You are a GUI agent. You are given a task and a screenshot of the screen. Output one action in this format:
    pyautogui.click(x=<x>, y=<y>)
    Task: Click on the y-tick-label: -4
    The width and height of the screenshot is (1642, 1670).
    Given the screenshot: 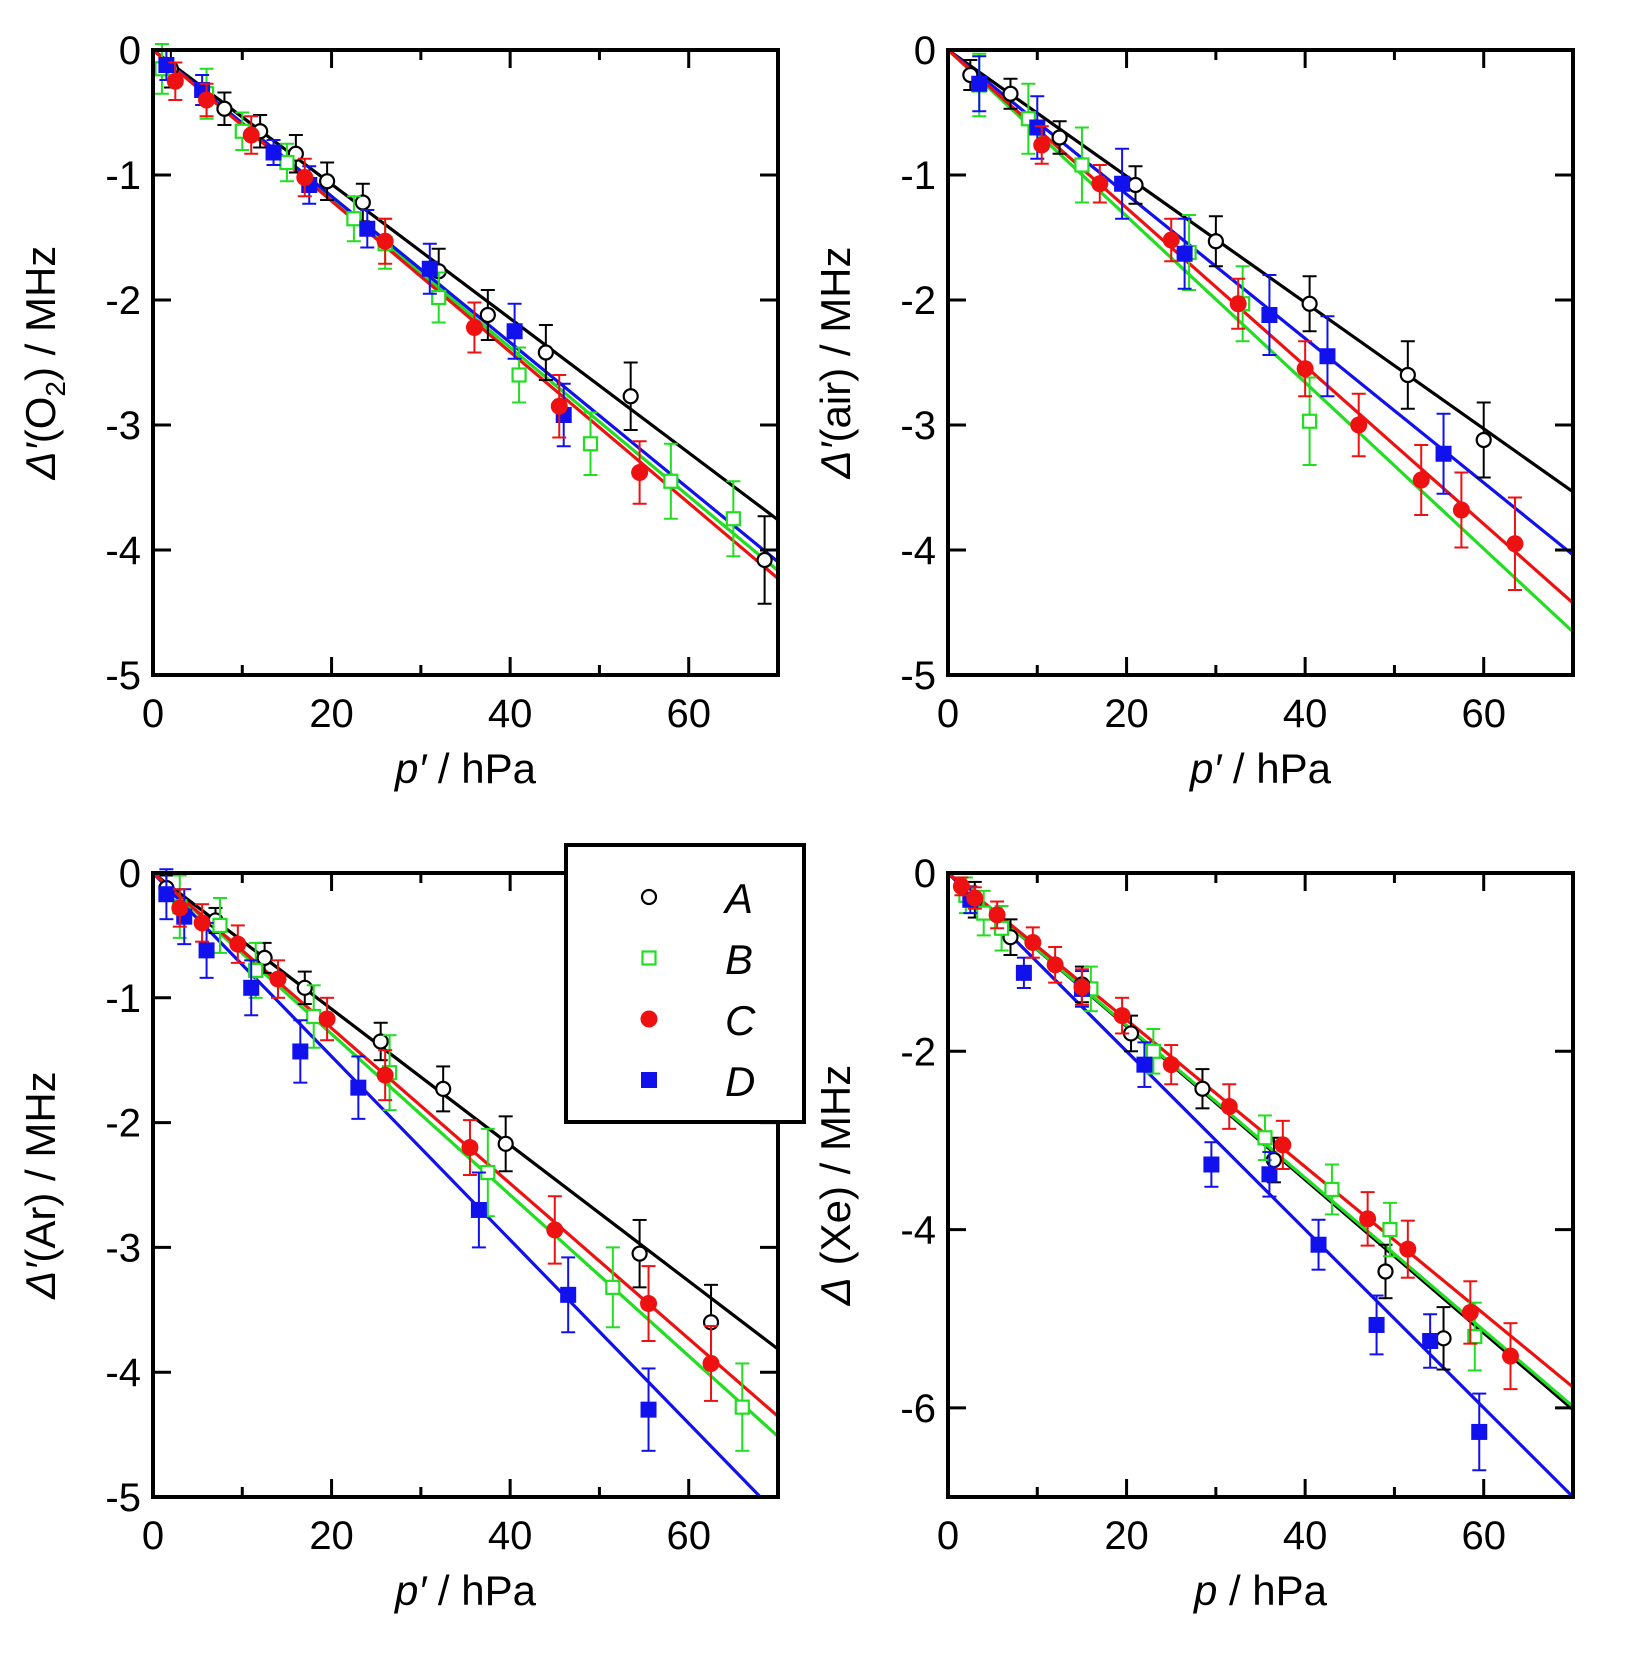 What is the action you would take?
    pyautogui.click(x=123, y=551)
    